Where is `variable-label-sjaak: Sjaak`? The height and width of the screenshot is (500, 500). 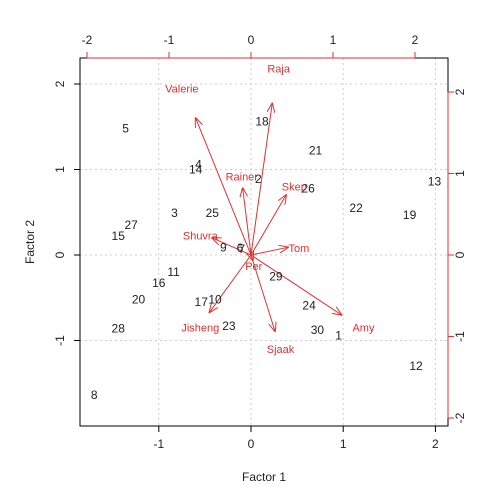 variable-label-sjaak: Sjaak is located at coordinates (281, 350).